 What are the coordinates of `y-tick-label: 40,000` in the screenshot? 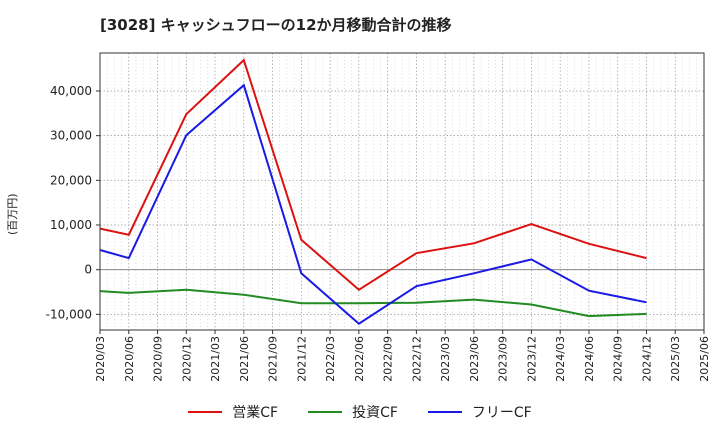 It's located at (71, 91).